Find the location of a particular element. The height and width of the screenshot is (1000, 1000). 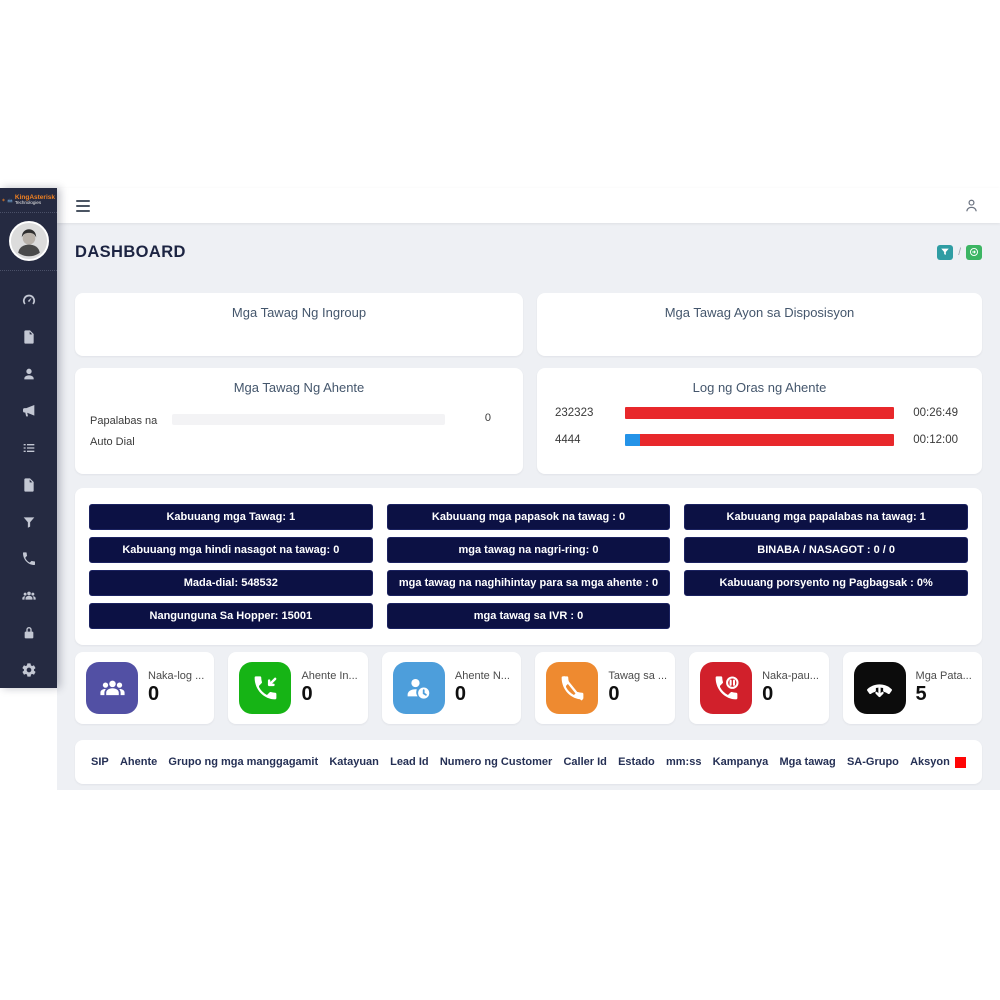

sidebar-item-agents is located at coordinates (28, 595).